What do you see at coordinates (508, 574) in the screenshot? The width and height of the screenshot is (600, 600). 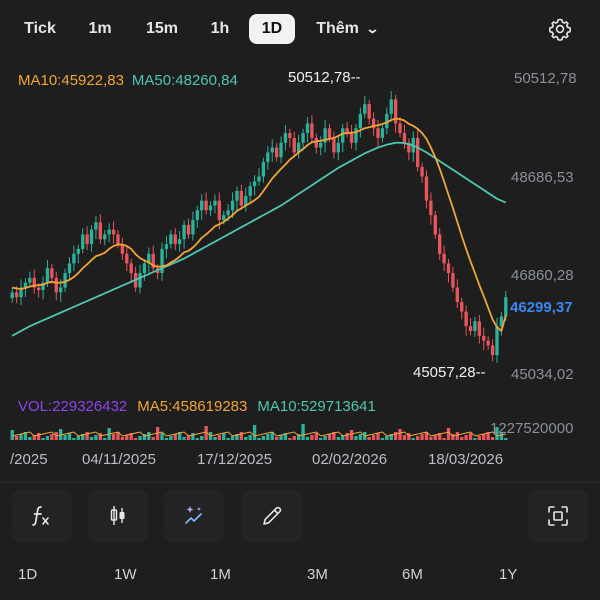 I see `range-1y: 1Y` at bounding box center [508, 574].